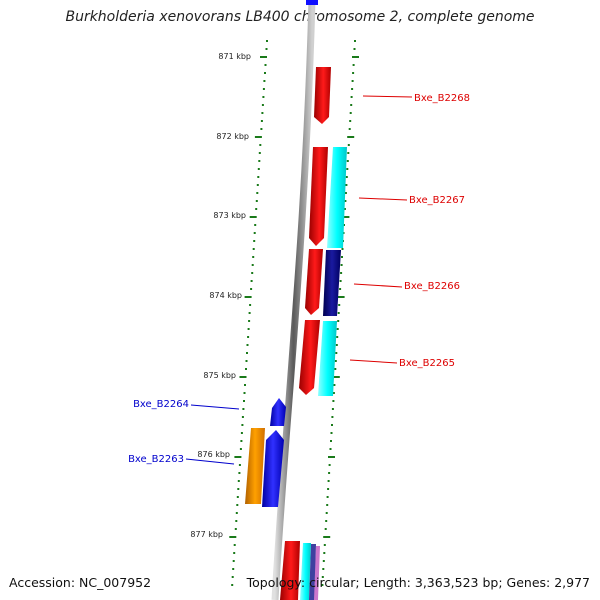  I want to click on gene-arrow-orange, so click(255, 466).